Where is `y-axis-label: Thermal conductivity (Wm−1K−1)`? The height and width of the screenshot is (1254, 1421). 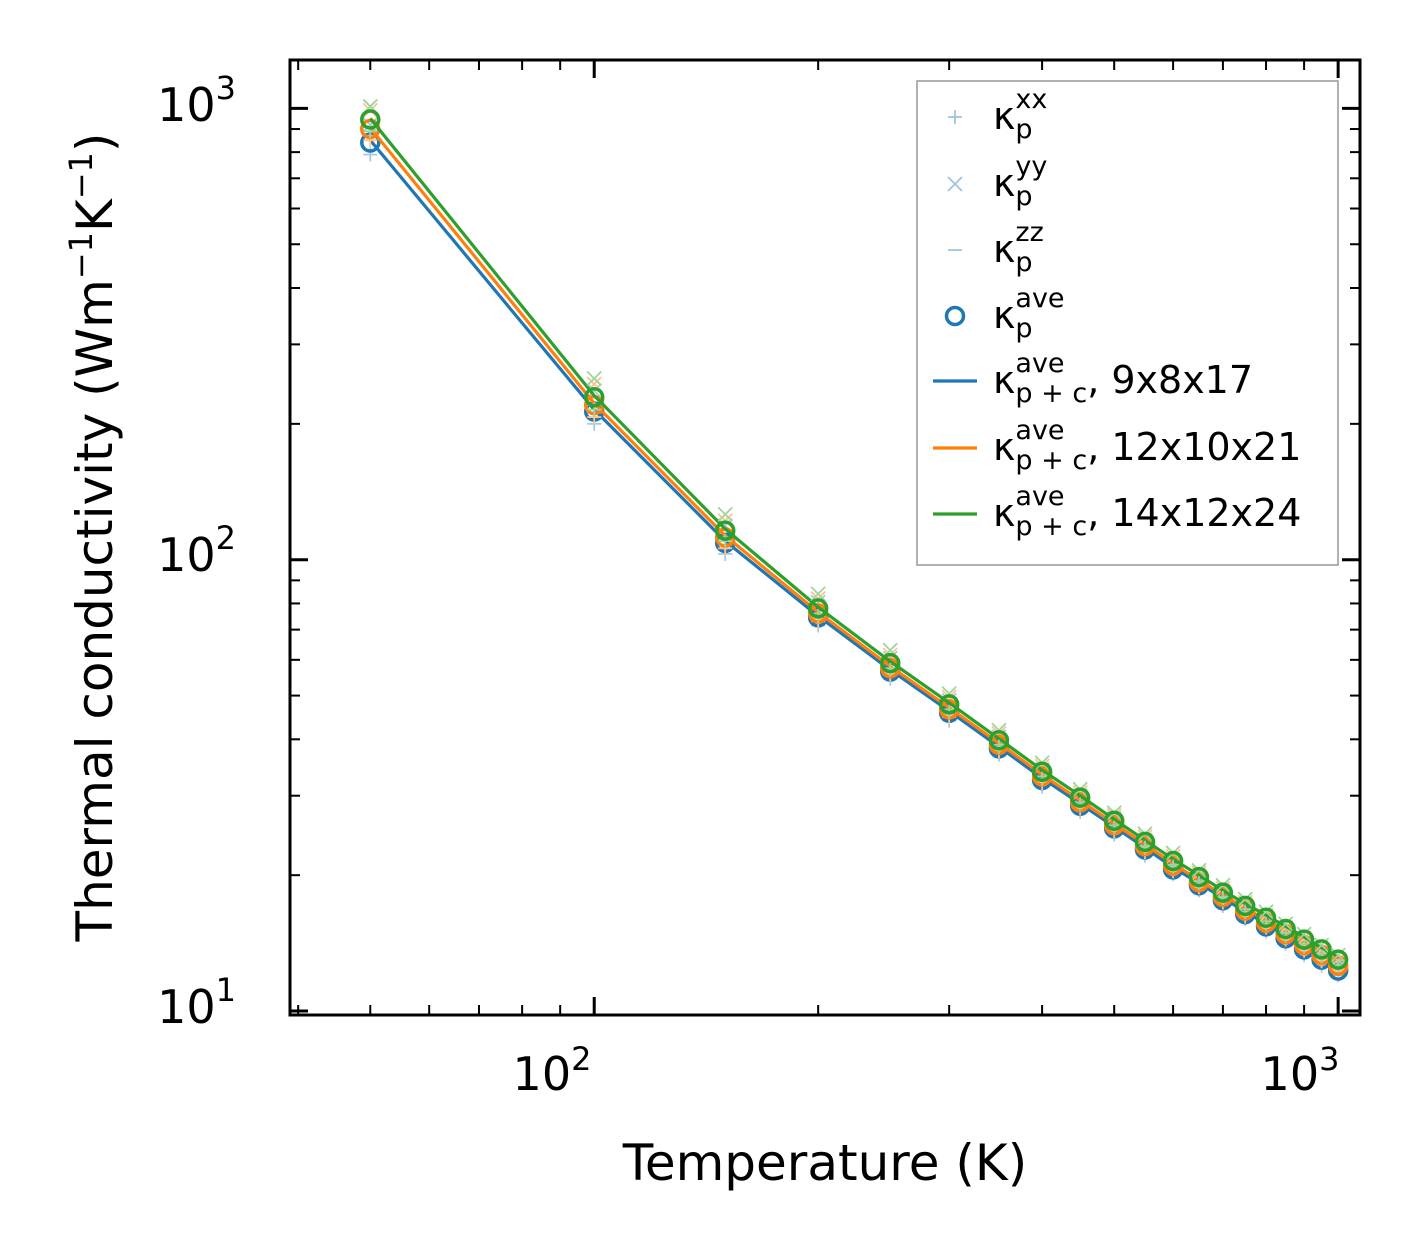 y-axis-label: Thermal conductivity (Wm−1K−1) is located at coordinates (93, 538).